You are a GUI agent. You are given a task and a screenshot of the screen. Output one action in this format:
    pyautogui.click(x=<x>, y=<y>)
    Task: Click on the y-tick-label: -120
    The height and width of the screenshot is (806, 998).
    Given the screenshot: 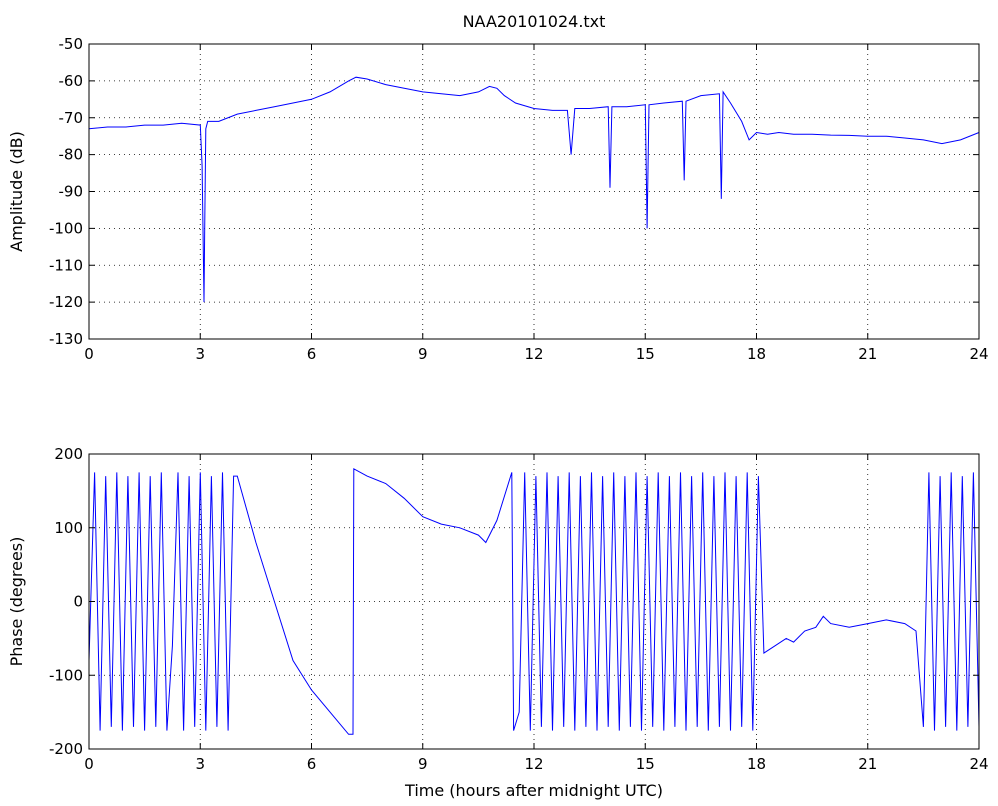 What is the action you would take?
    pyautogui.click(x=66, y=302)
    